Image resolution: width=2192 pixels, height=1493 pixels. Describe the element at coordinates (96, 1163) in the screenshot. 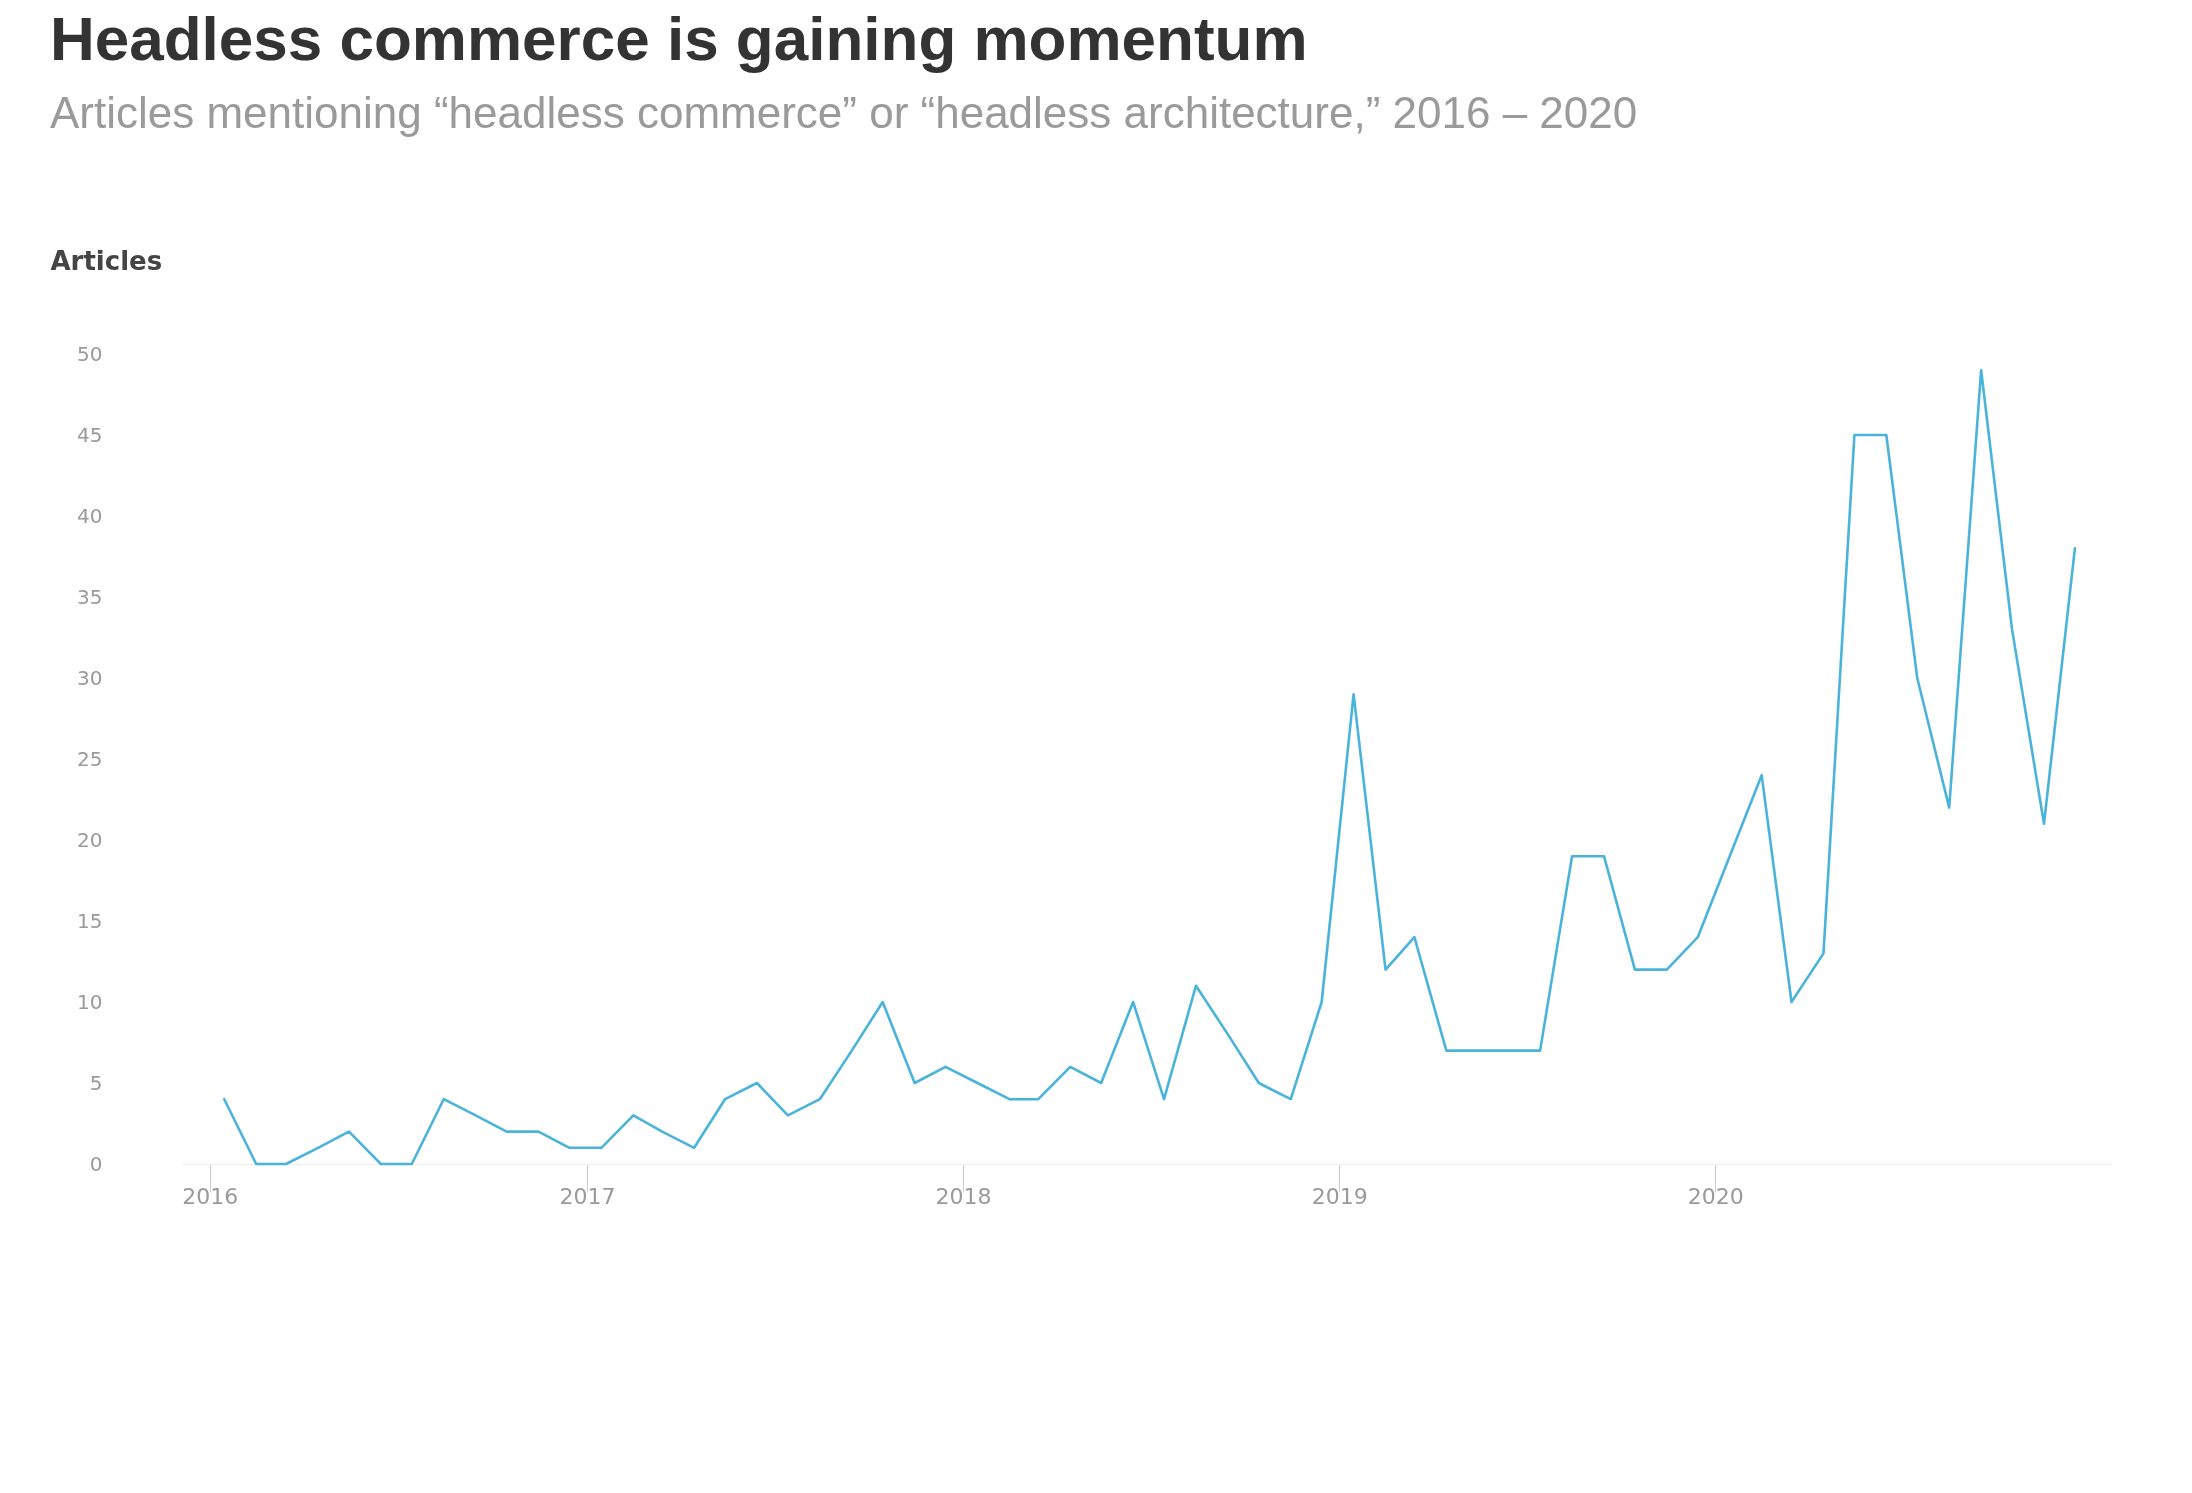

I see `y-tick-label: 0` at that location.